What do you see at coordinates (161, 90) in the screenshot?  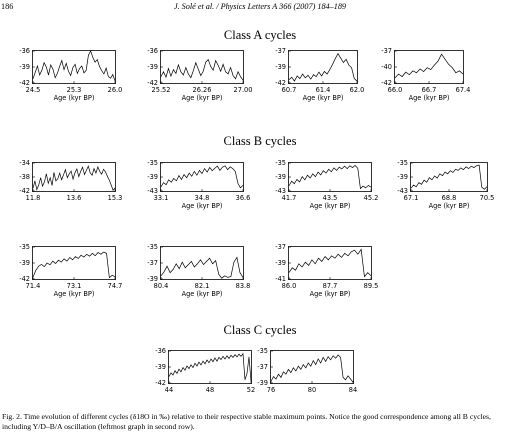 I see `x-tick-label: 25.52` at bounding box center [161, 90].